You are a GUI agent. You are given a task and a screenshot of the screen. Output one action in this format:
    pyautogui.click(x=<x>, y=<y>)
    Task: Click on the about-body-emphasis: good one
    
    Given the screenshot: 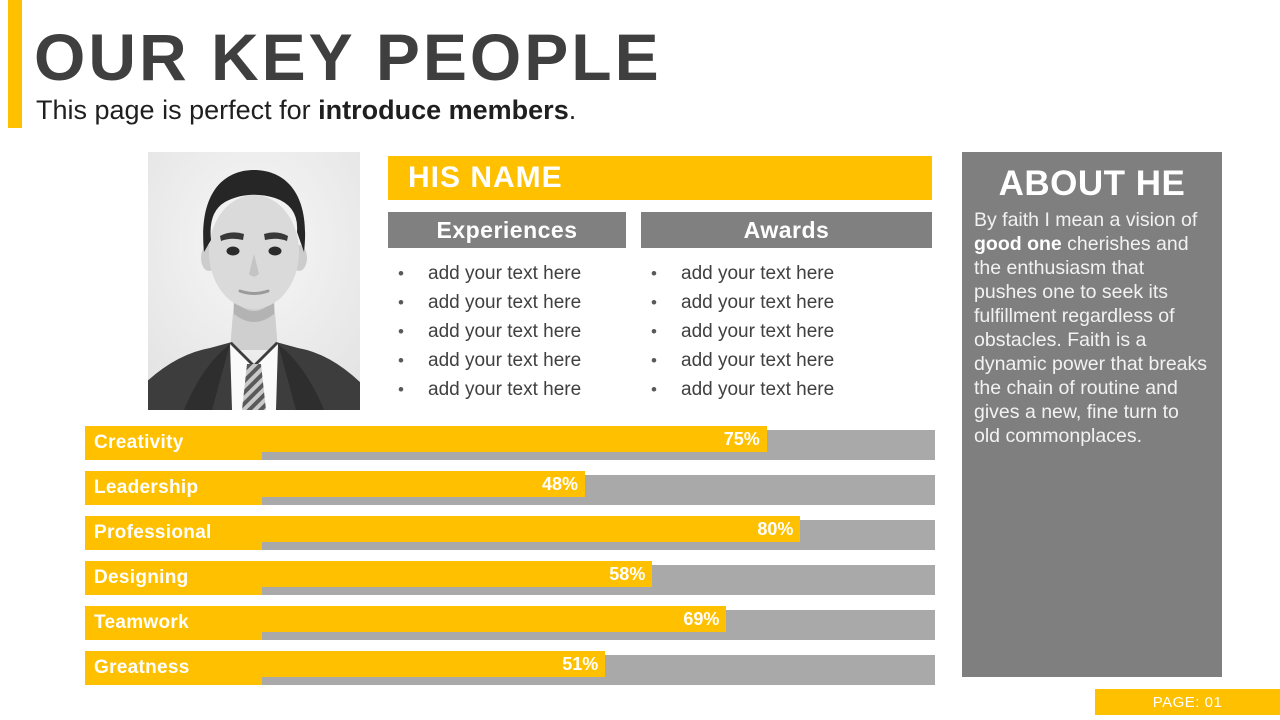 What is the action you would take?
    pyautogui.click(x=1018, y=244)
    